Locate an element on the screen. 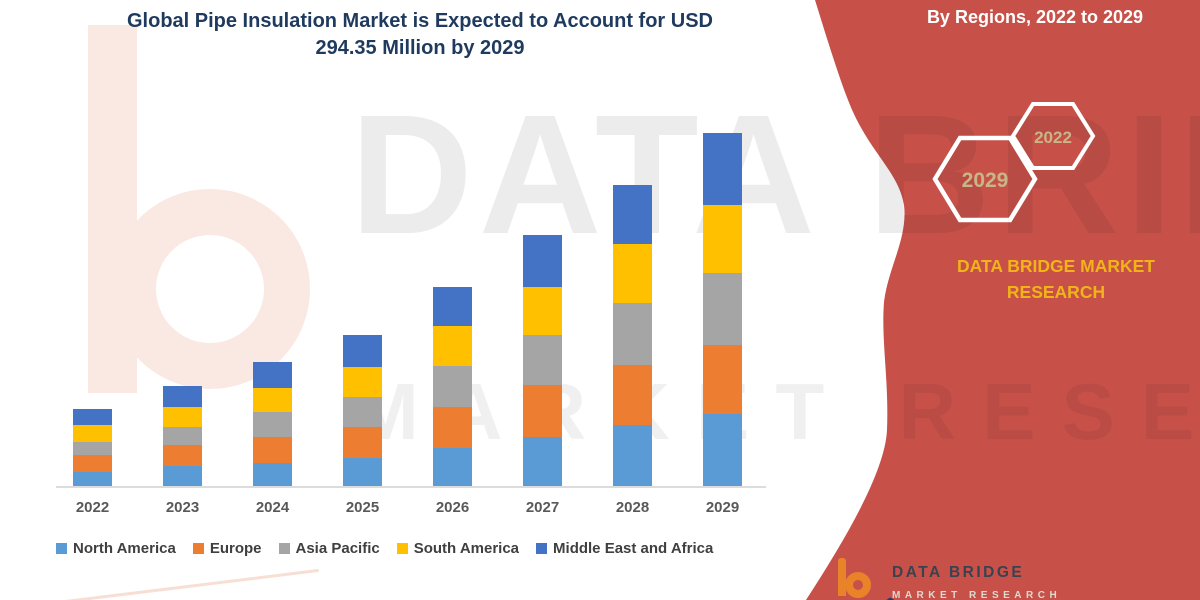  legend-label-asia-pacific: Asia Pacific is located at coordinates (337, 548).